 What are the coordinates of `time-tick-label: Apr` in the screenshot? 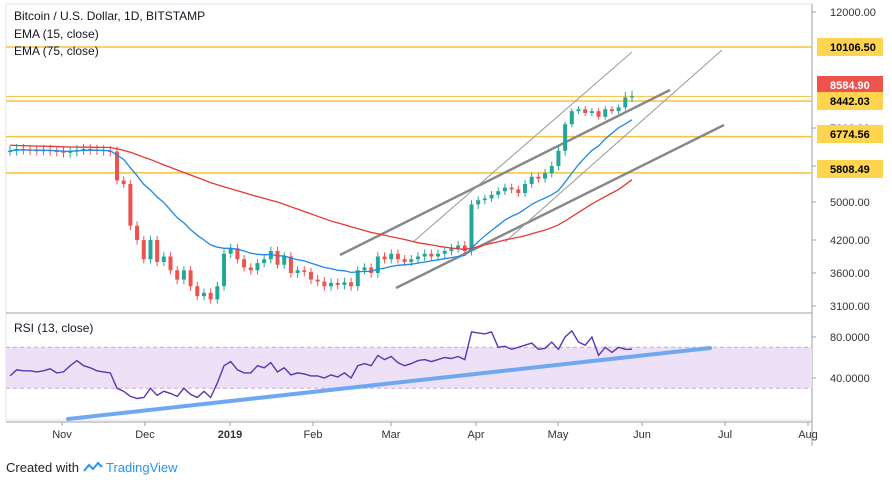 It's located at (475, 435).